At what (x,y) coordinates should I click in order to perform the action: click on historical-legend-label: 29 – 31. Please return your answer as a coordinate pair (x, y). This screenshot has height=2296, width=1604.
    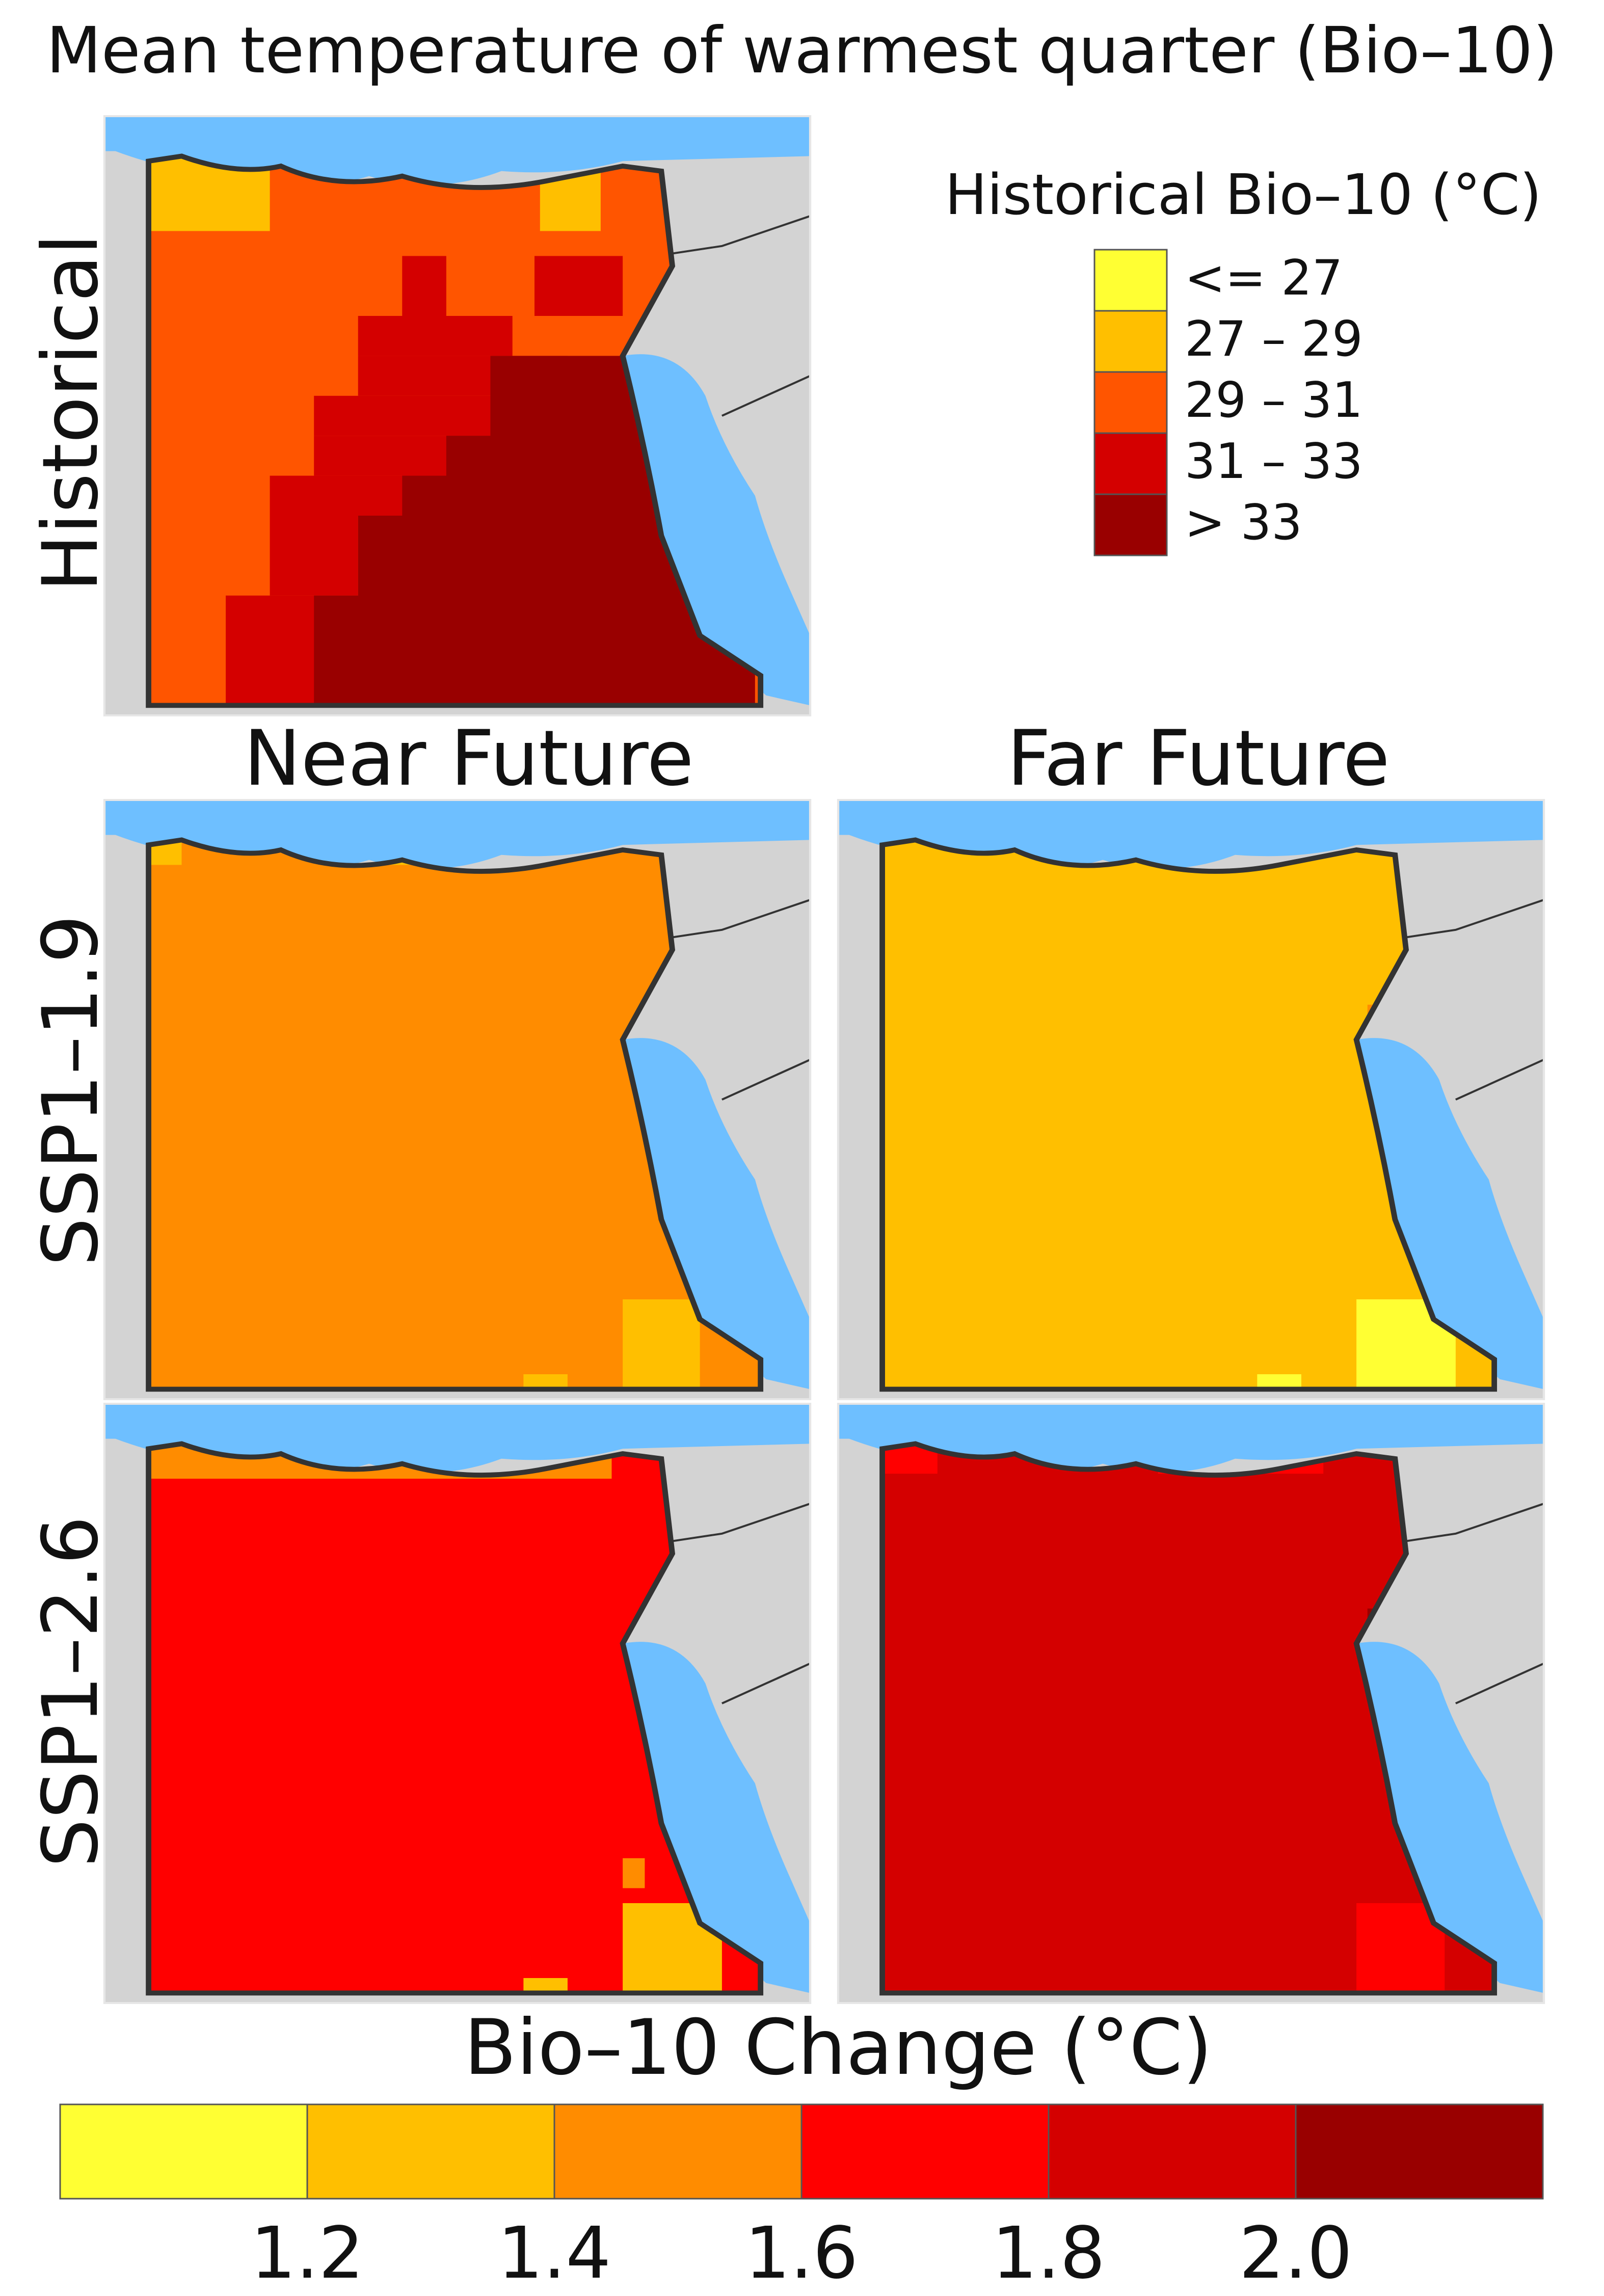
    Looking at the image, I should click on (1274, 400).